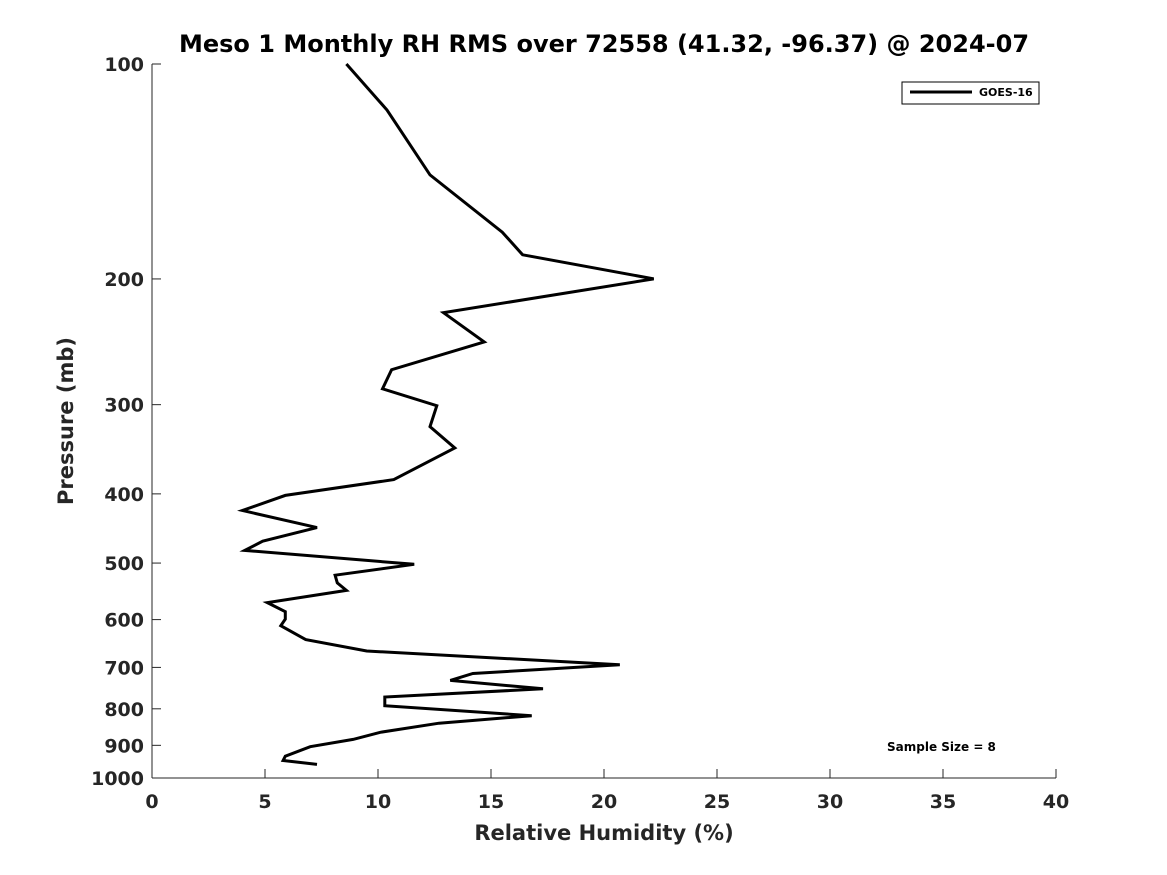  I want to click on y-tick-label: 900, so click(124, 746).